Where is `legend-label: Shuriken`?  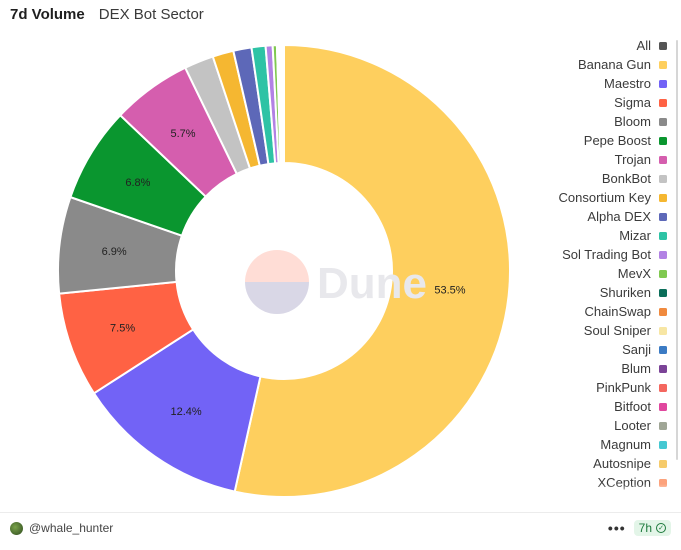 legend-label: Shuriken is located at coordinates (625, 292).